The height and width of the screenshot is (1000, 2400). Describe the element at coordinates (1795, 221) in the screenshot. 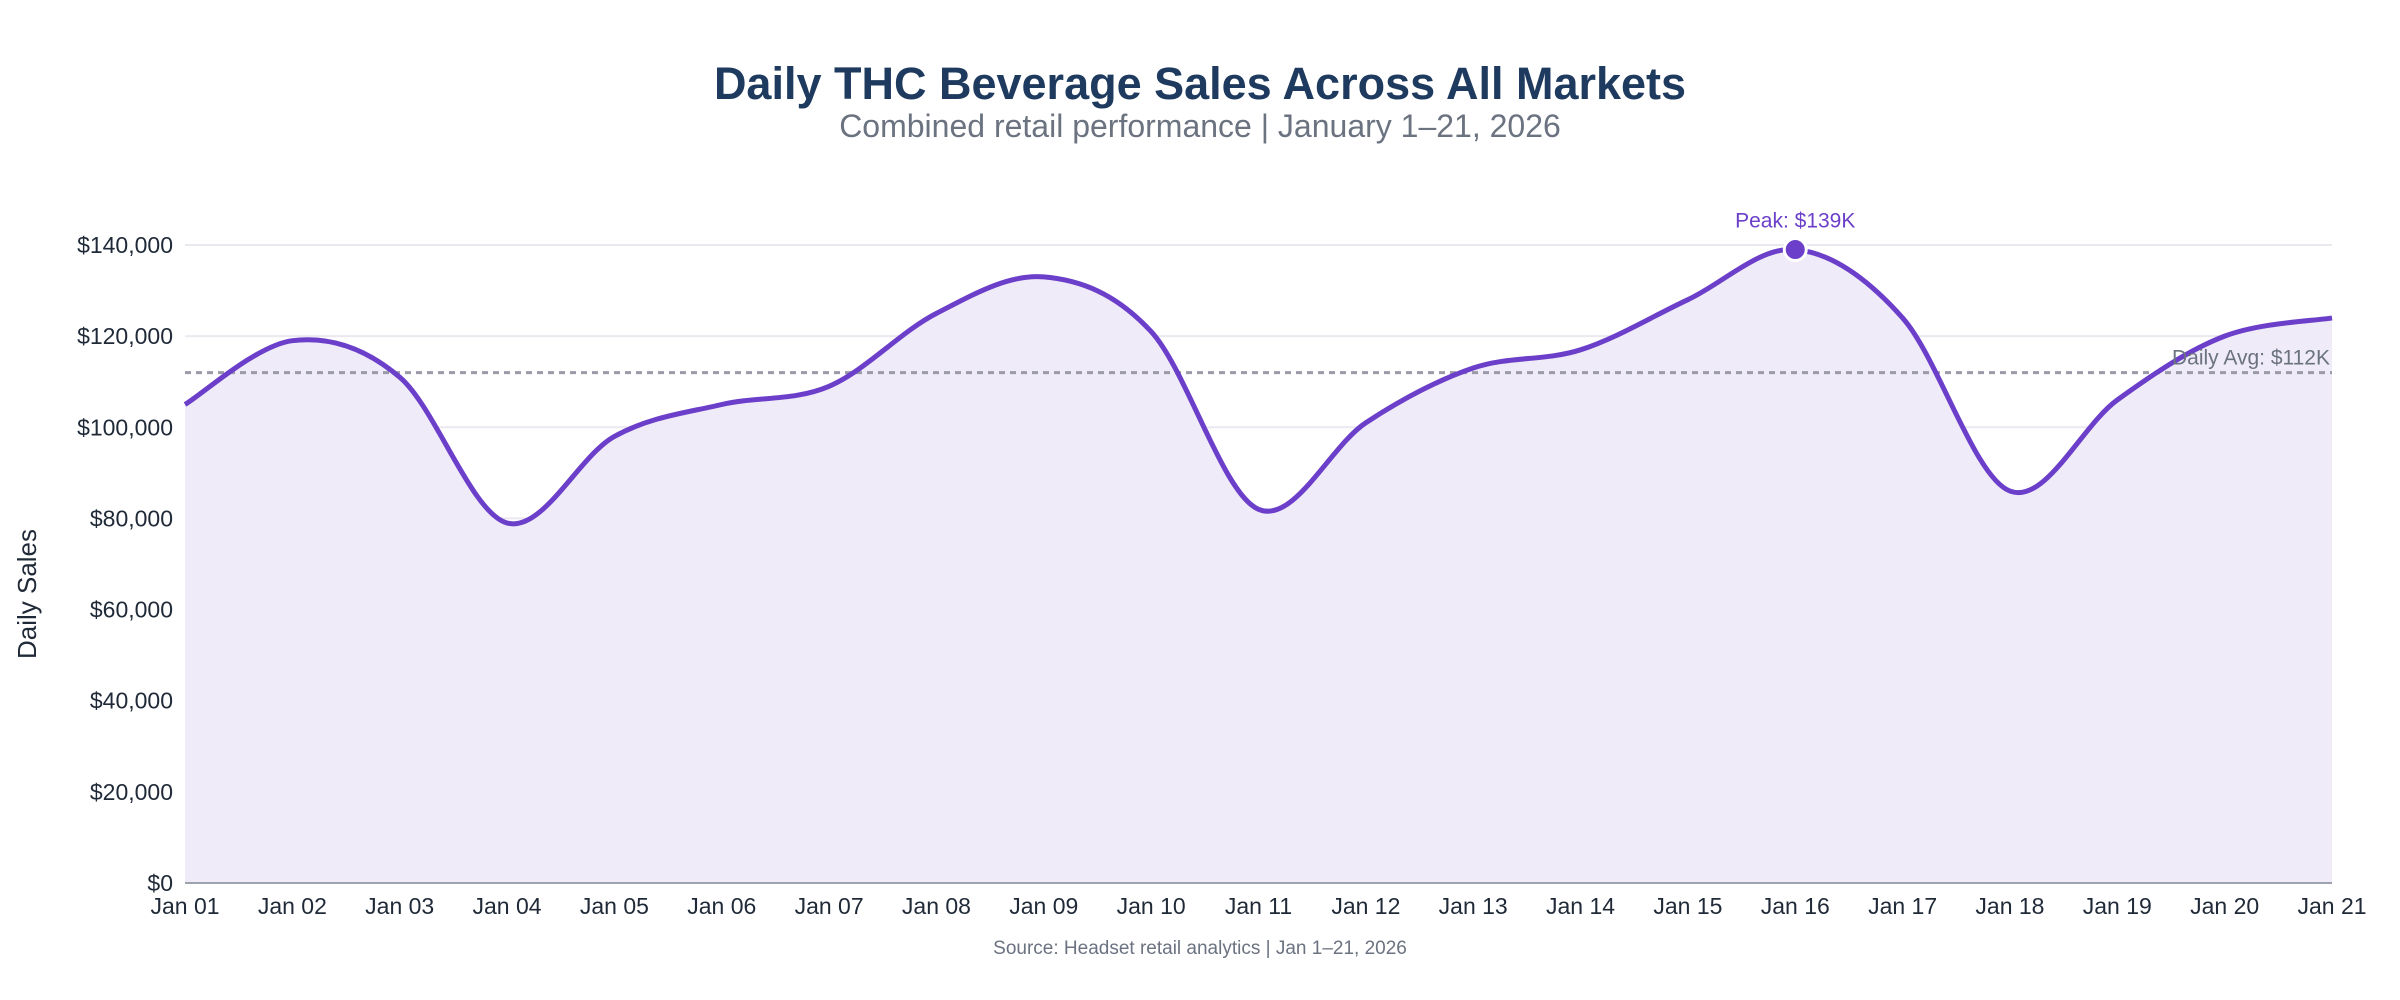

I see `peak-label: Peak: $139K` at that location.